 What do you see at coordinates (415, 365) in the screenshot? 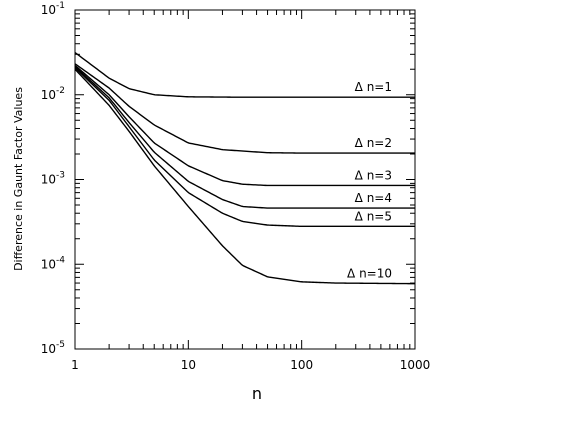
I see `x-tick-label: 1000` at bounding box center [415, 365].